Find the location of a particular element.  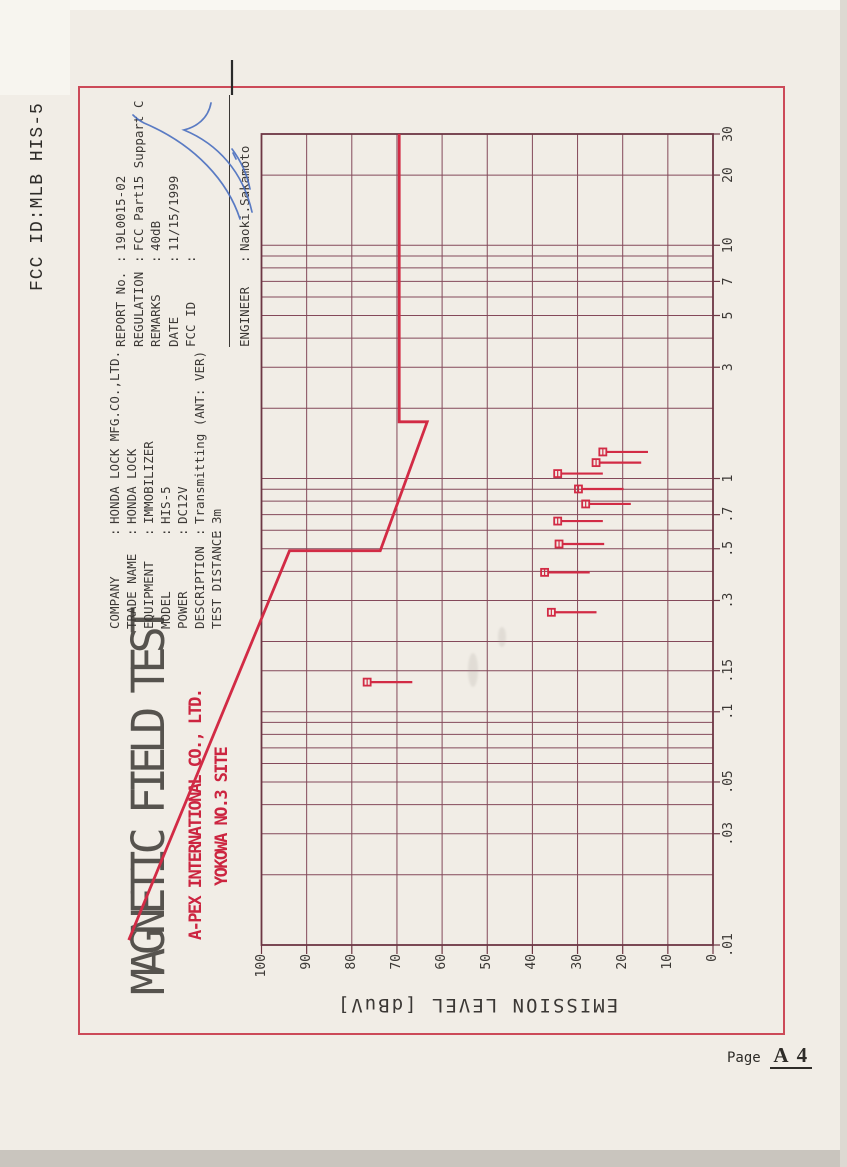

page-label: Page is located at coordinates (744, 1058).